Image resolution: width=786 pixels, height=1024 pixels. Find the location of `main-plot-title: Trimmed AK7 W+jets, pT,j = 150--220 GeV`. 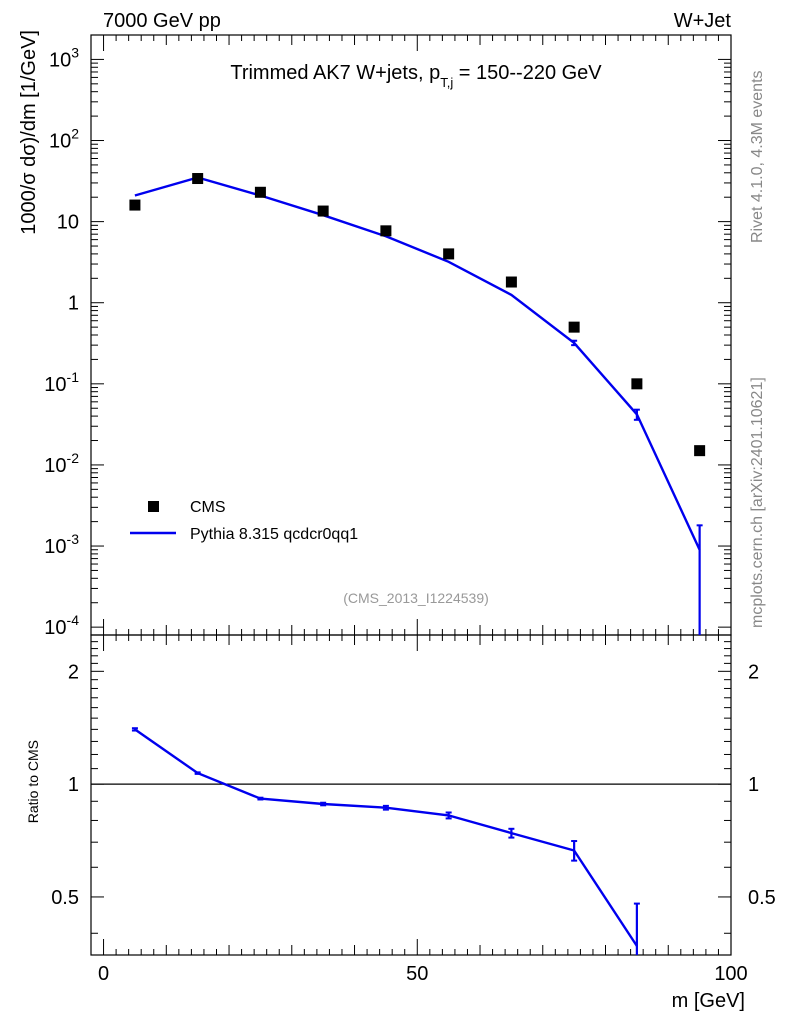

main-plot-title: Trimmed AK7 W+jets, pT,j = 150--220 GeV is located at coordinates (416, 76).